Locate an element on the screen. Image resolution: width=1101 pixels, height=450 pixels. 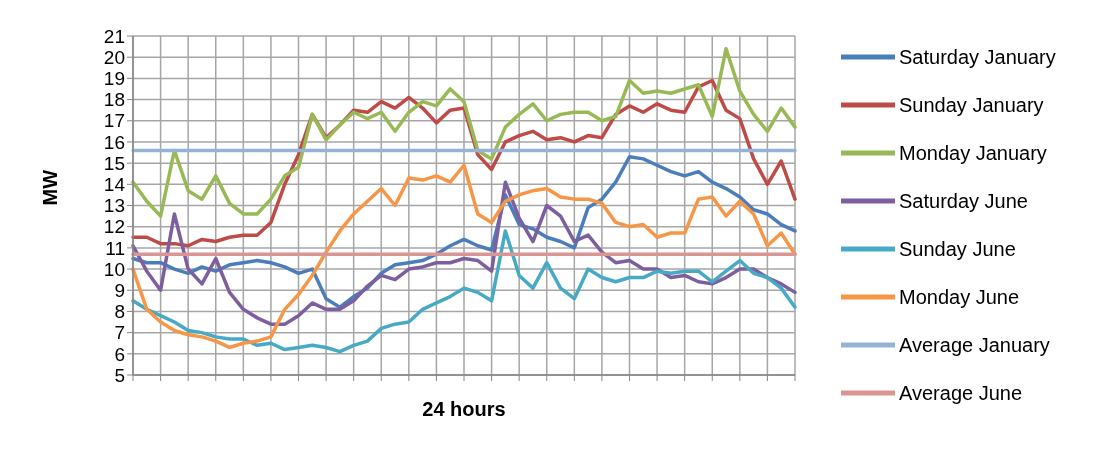
y-tick-label: 12 is located at coordinates (114, 227).